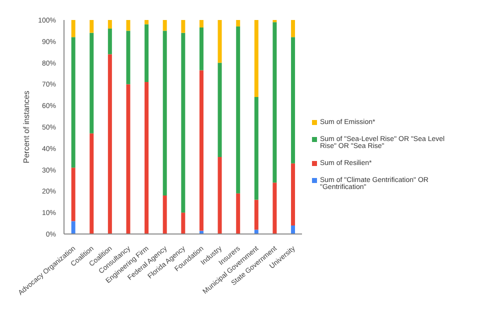 The width and height of the screenshot is (480, 320). I want to click on y-axis-title: Percent of instances, so click(26, 127).